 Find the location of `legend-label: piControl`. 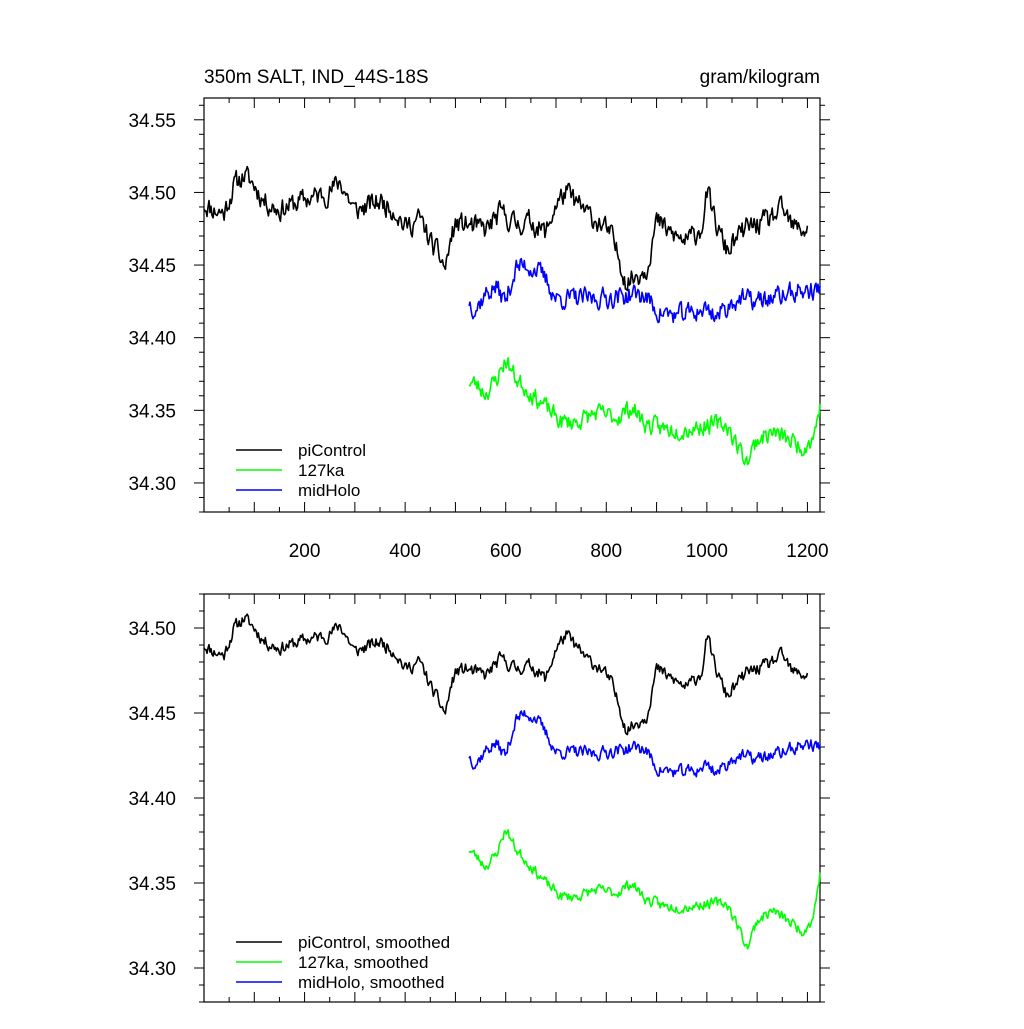

legend-label: piControl is located at coordinates (332, 450).